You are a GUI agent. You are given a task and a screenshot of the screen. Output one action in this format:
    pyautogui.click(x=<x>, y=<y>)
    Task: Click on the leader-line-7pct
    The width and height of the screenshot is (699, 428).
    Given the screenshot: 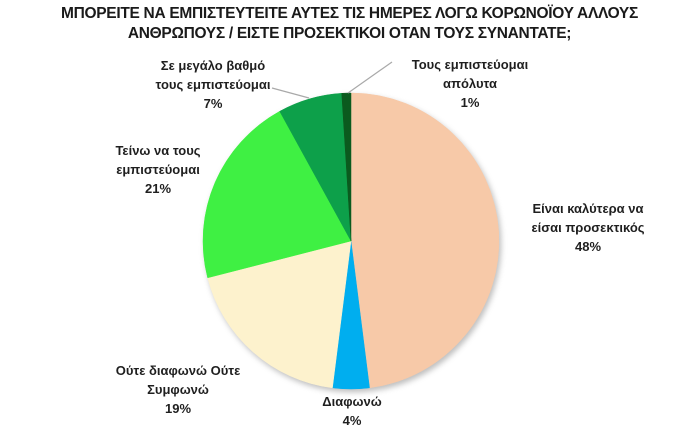 What is the action you would take?
    pyautogui.click(x=290, y=93)
    